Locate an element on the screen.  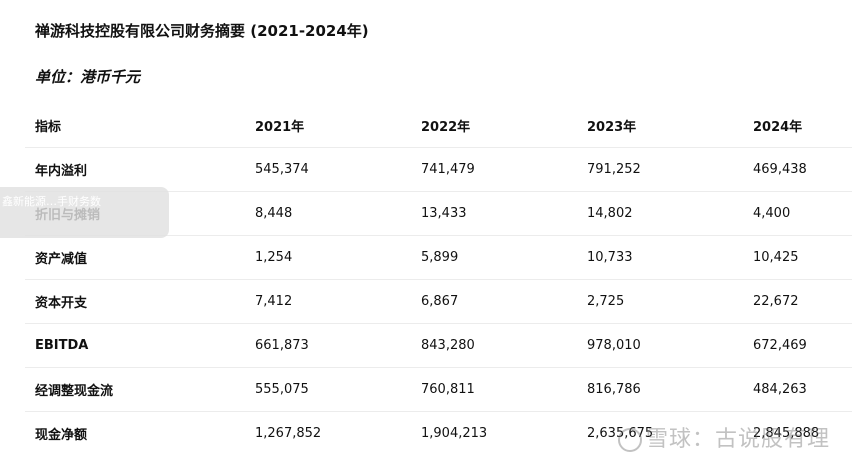
table-row: 资本开支 7,412 6,867 2,725 22,672 is located at coordinates (438, 301).